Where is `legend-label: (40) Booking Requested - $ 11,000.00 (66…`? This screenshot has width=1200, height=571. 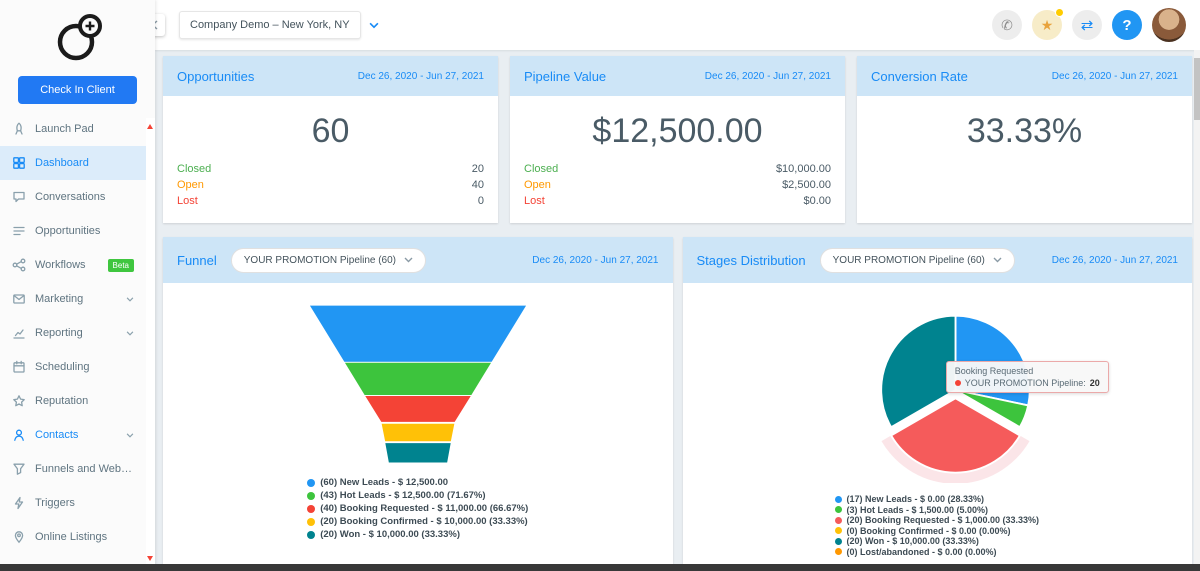 legend-label: (40) Booking Requested - $ 11,000.00 (66… is located at coordinates (424, 508).